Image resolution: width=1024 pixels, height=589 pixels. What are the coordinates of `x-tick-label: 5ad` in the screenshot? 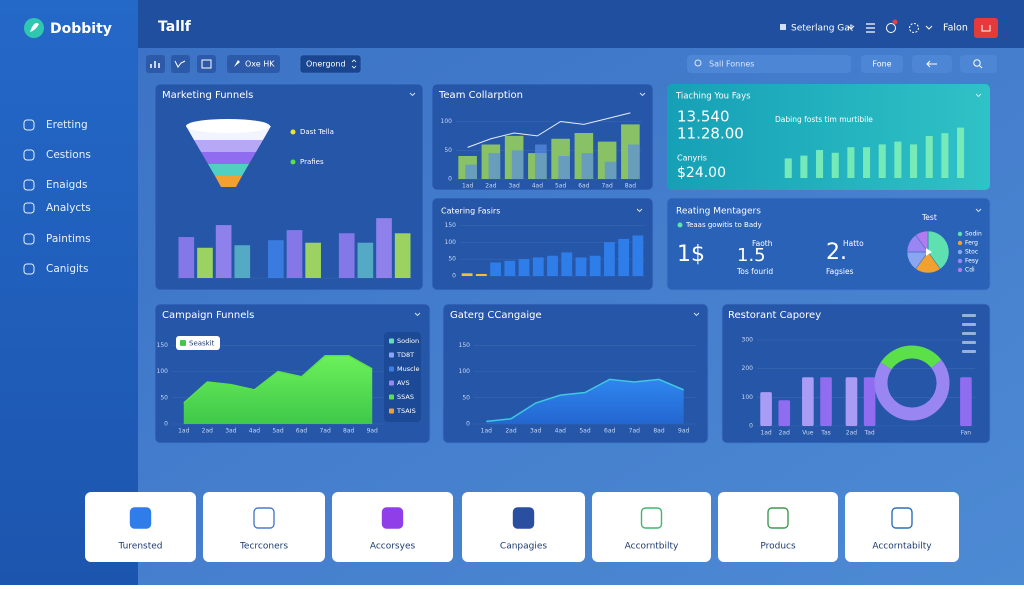 It's located at (584, 431).